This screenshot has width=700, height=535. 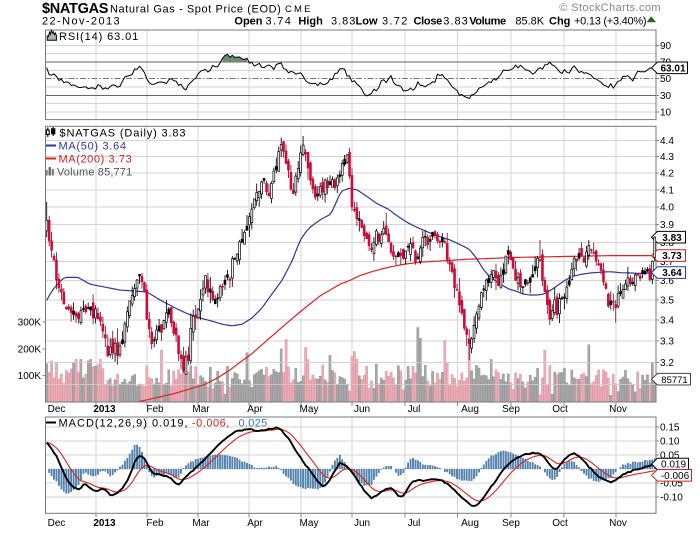 I want to click on svg-text: -0.006,, so click(x=211, y=424).